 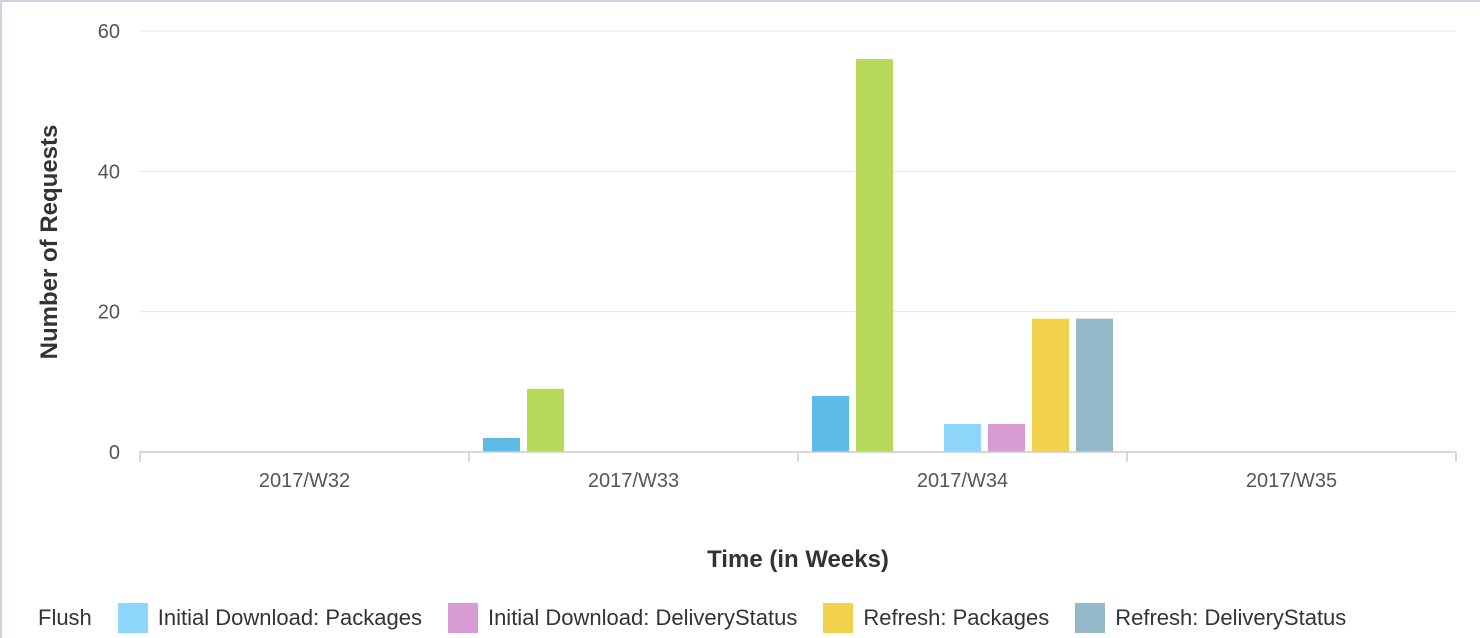 I want to click on legend-label: Initial Download: DeliveryStatus, so click(x=642, y=617).